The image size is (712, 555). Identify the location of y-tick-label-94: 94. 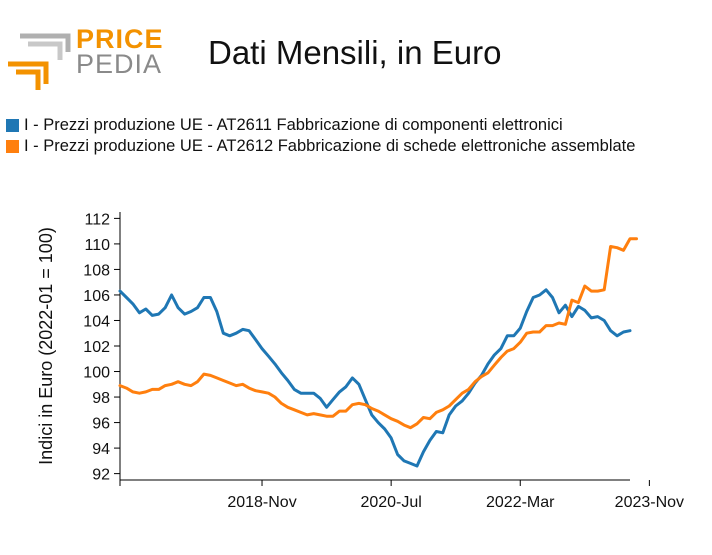
(101, 449).